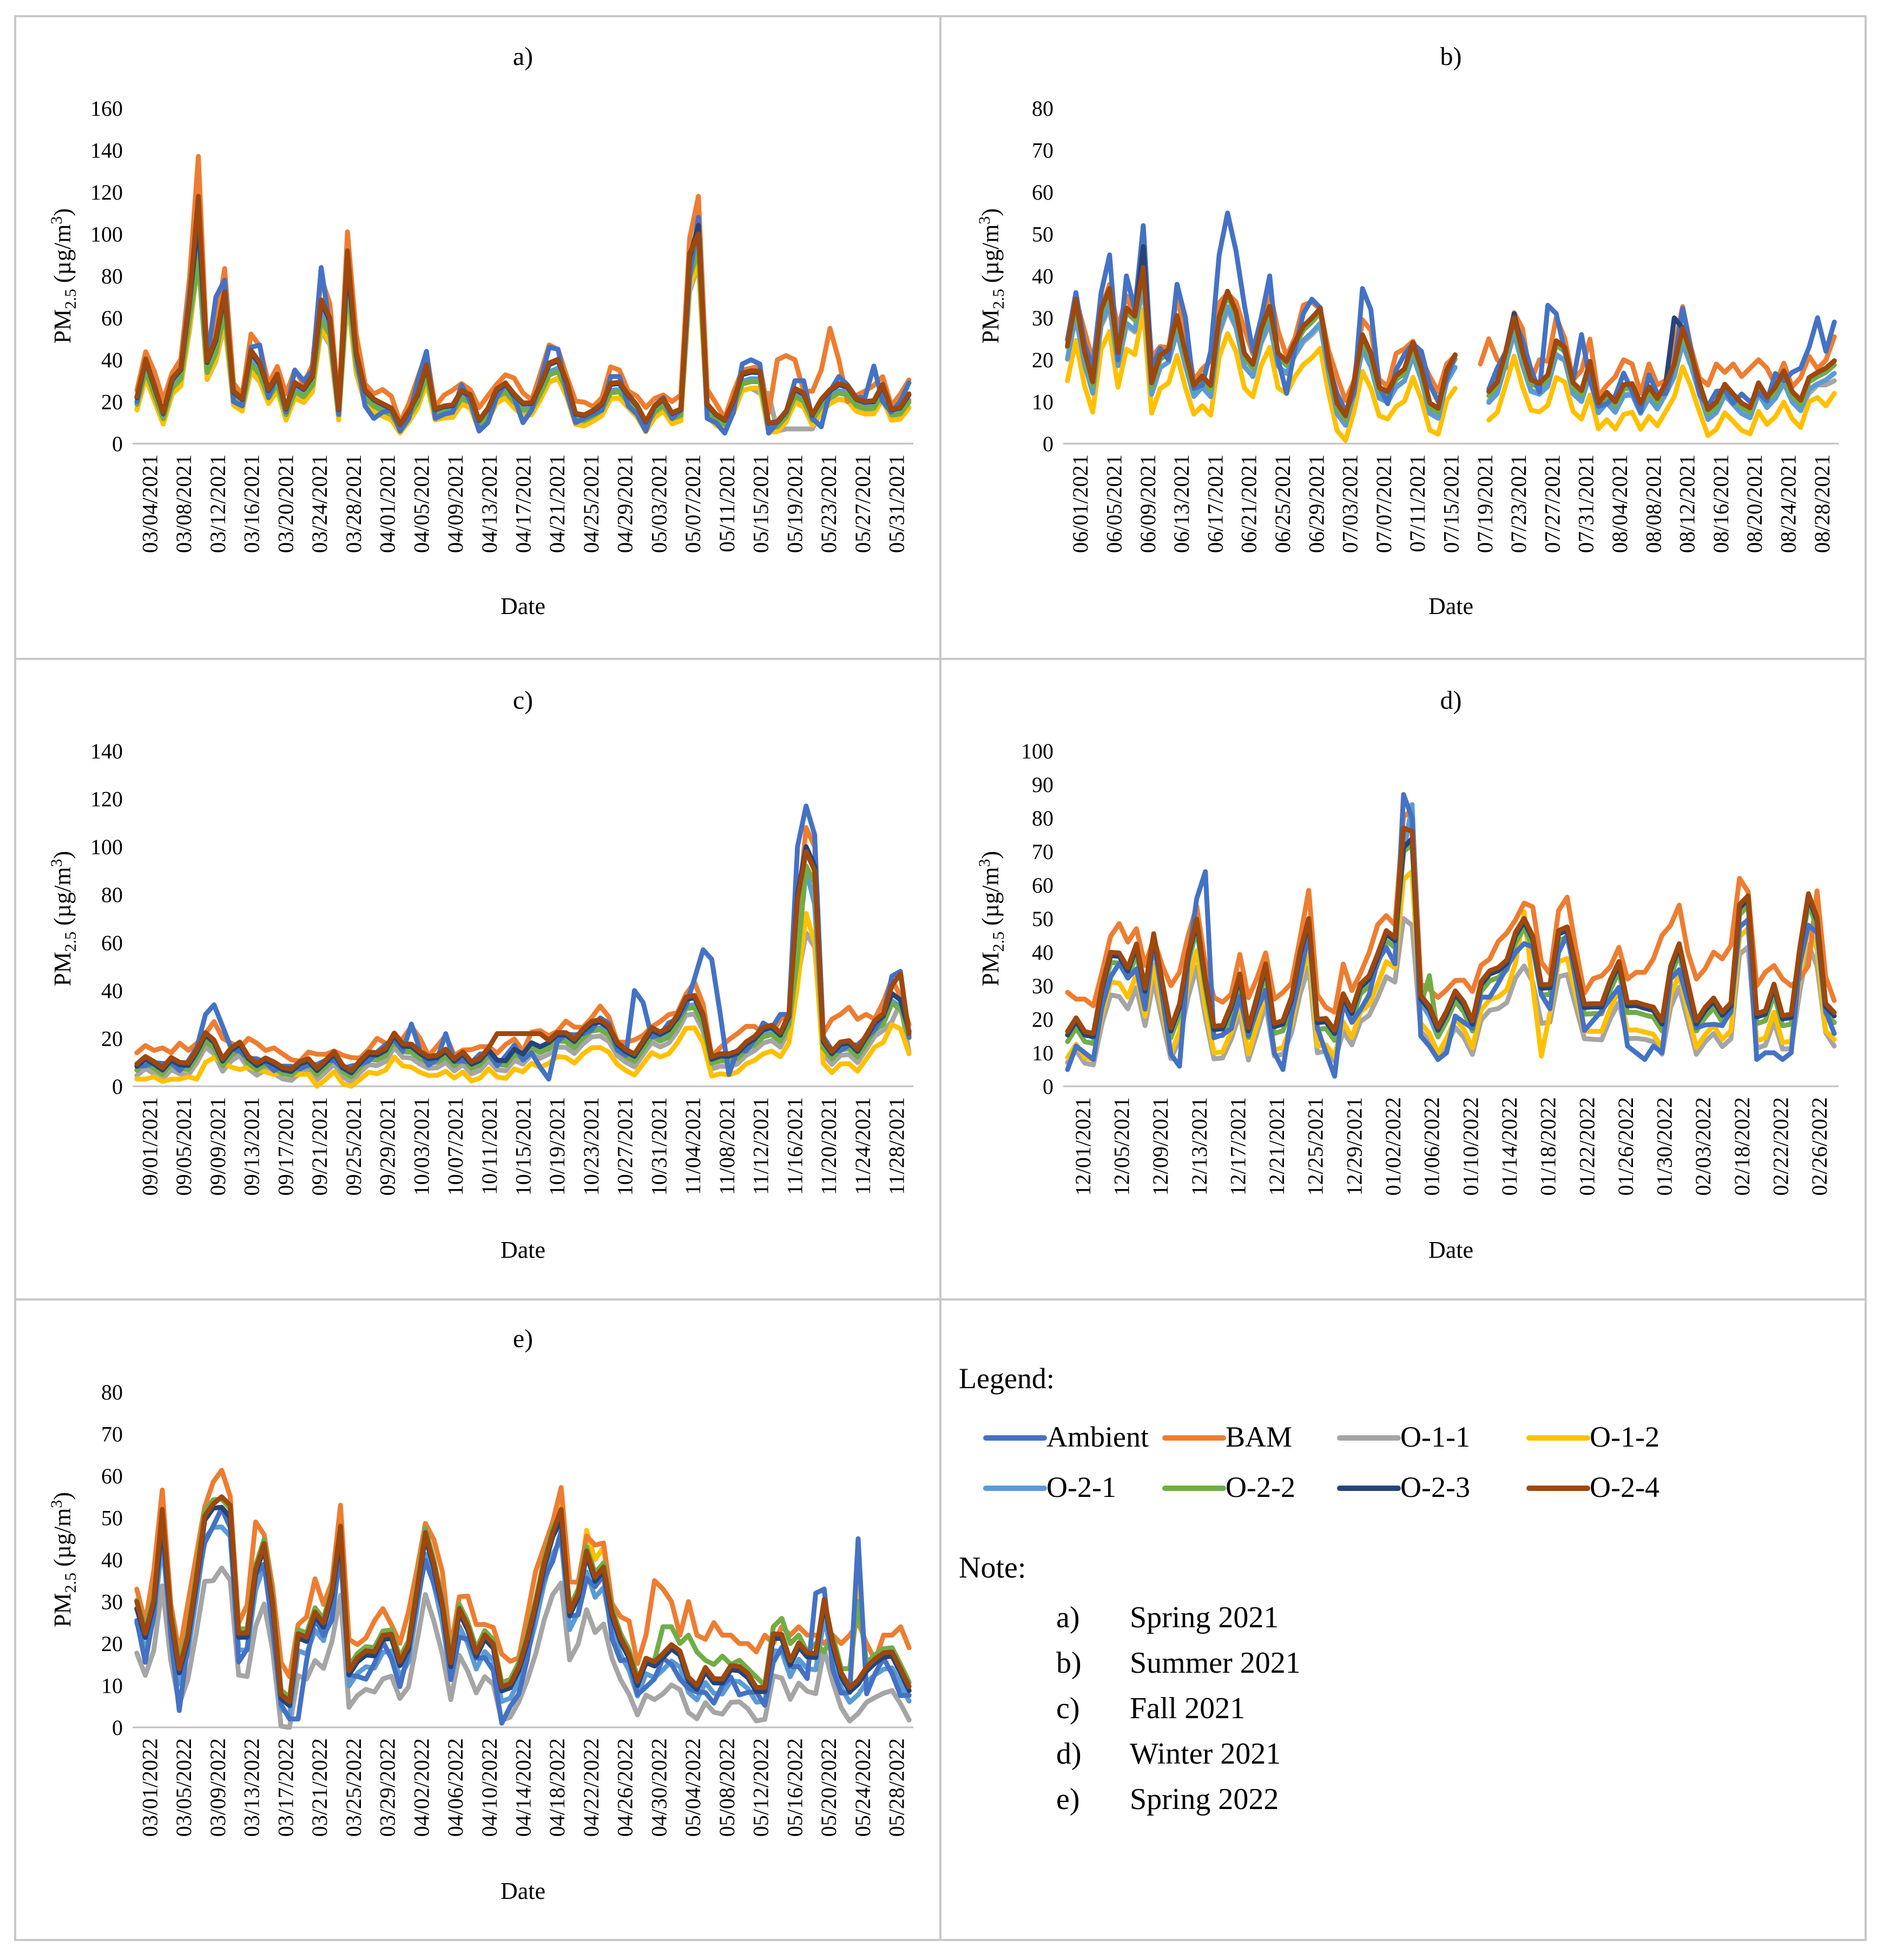  Describe the element at coordinates (319, 503) in the screenshot. I see `chart-a-x-tick: 03/24/2021` at that location.